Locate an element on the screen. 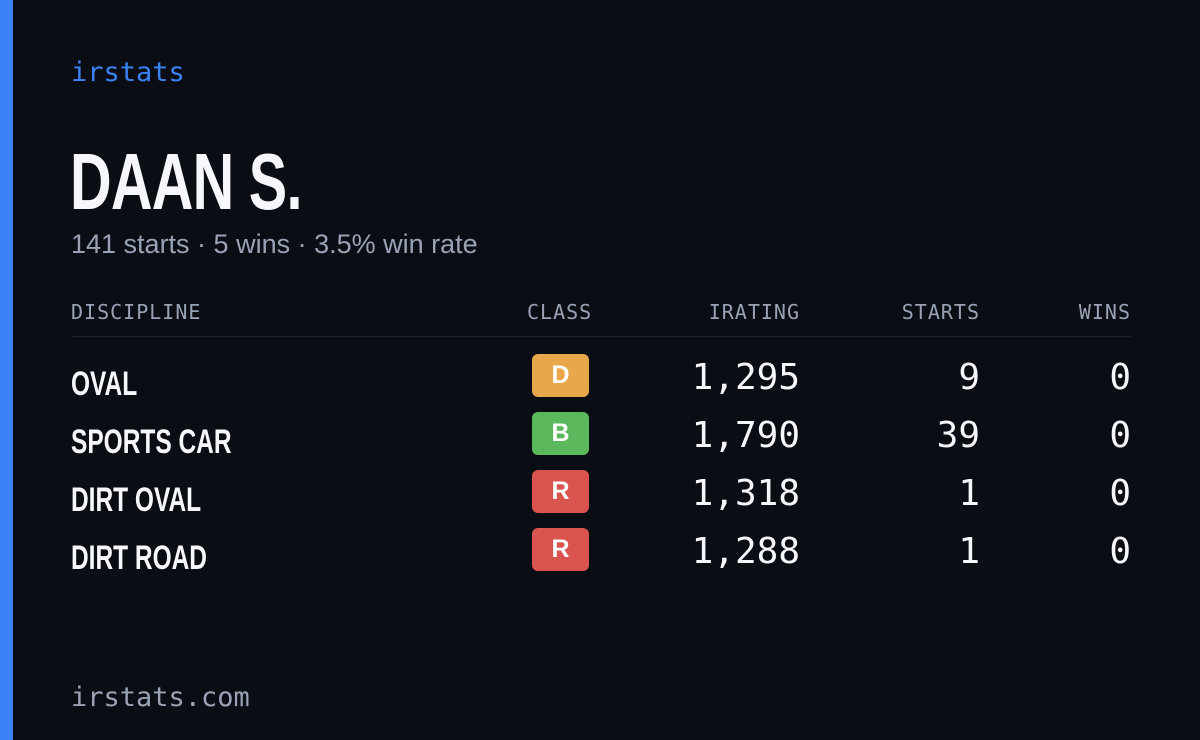  discipline-name: SPORTS CAR is located at coordinates (151, 442).